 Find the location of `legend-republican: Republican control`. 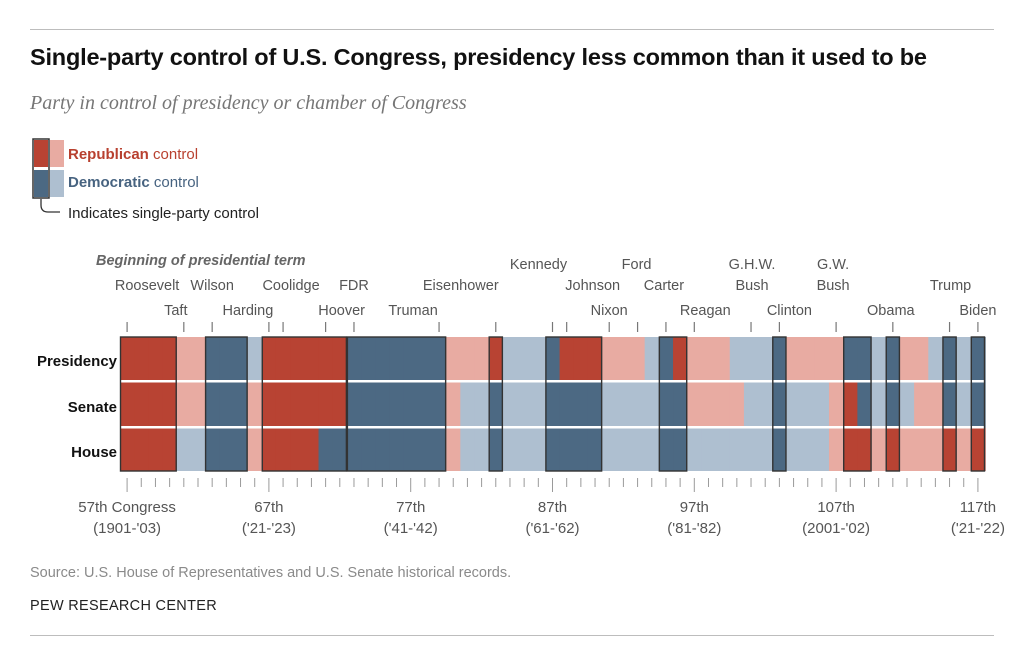

legend-republican: Republican control is located at coordinates (133, 154).